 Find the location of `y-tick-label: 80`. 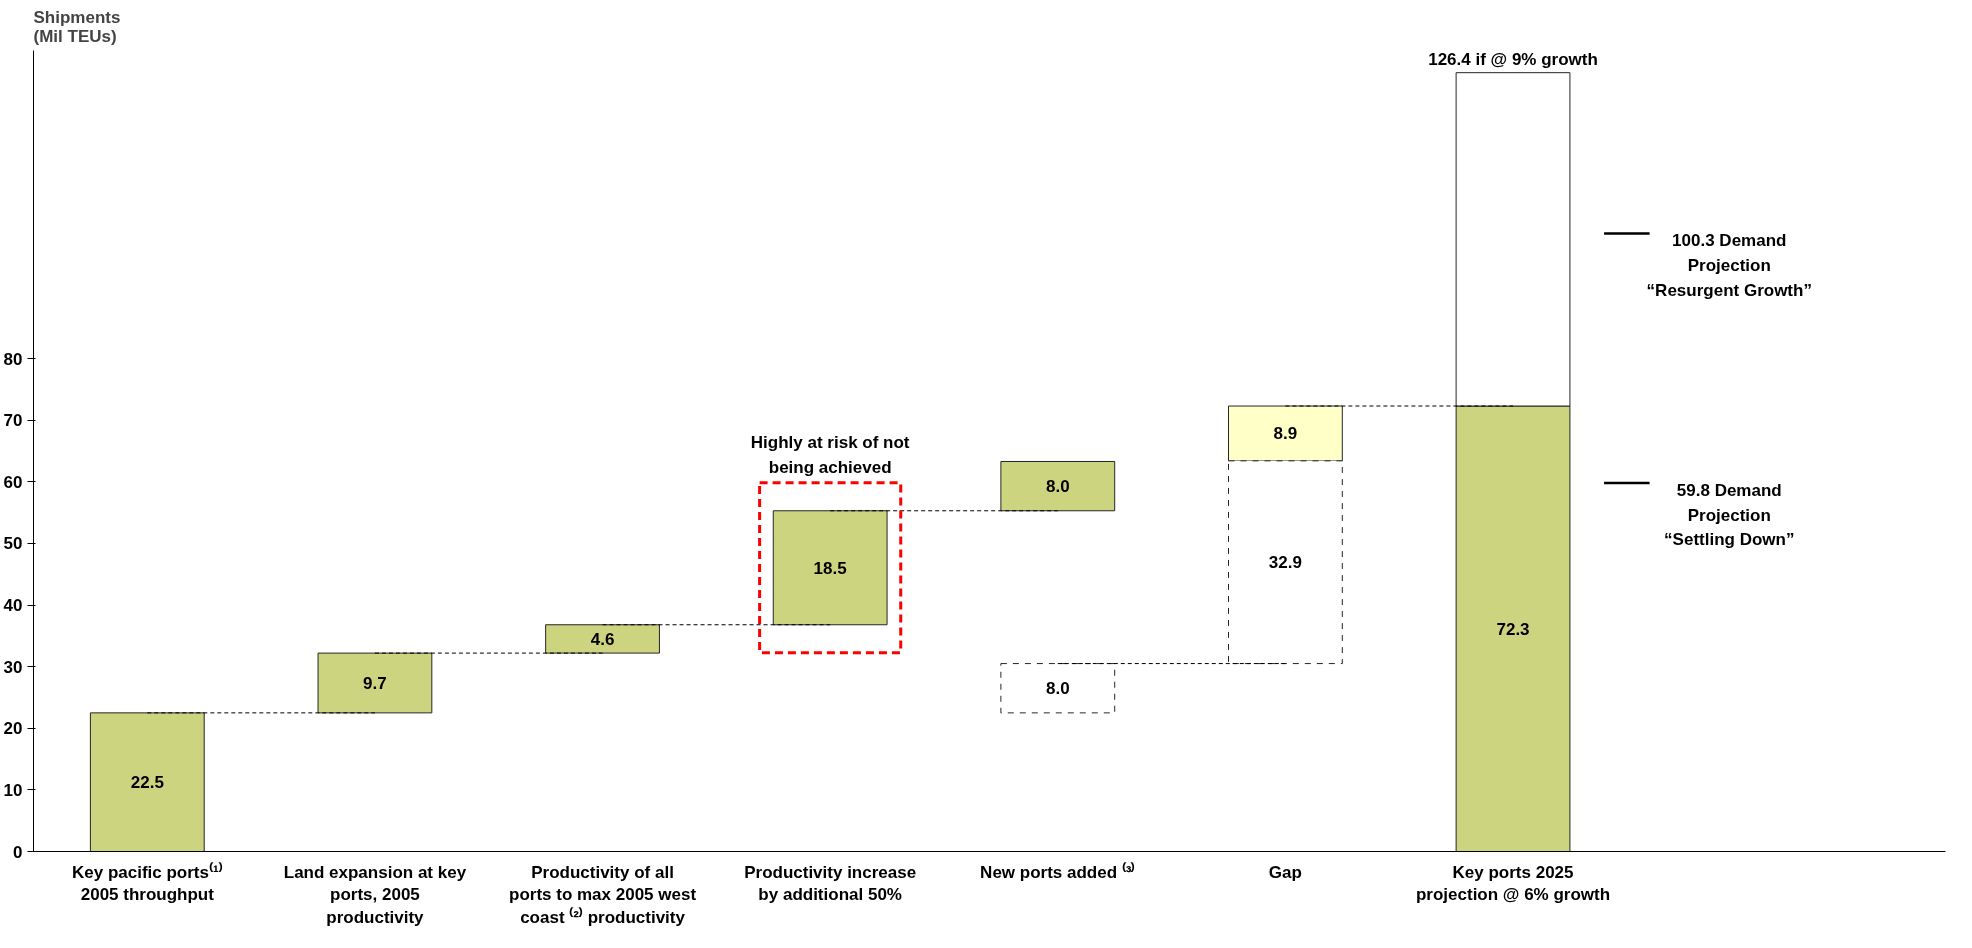

y-tick-label: 80 is located at coordinates (13, 359).